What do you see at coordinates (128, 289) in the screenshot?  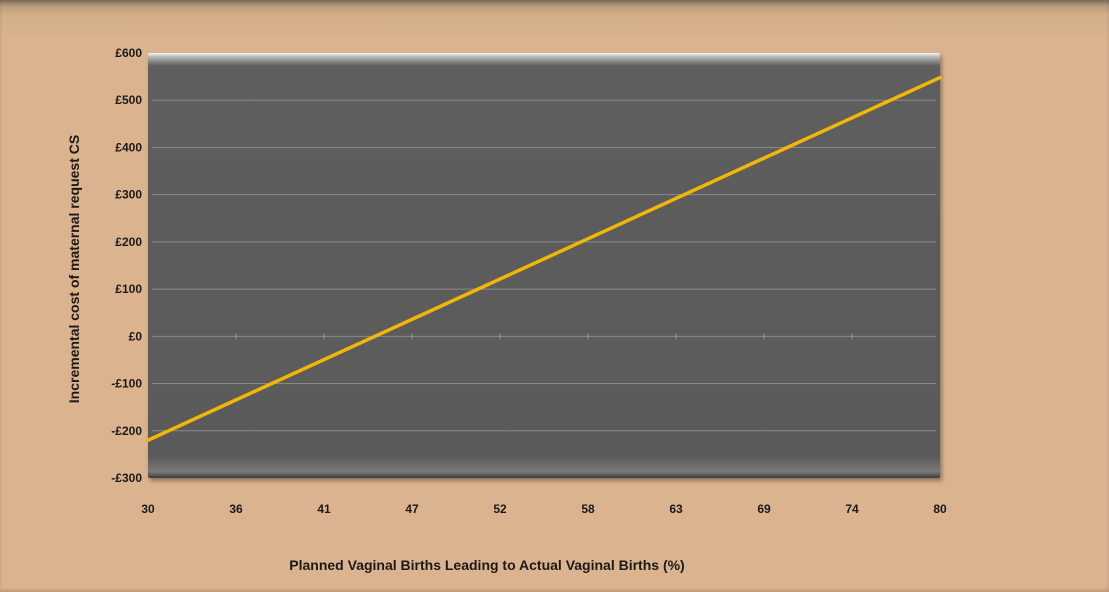 I see `y-tick-label: £100` at bounding box center [128, 289].